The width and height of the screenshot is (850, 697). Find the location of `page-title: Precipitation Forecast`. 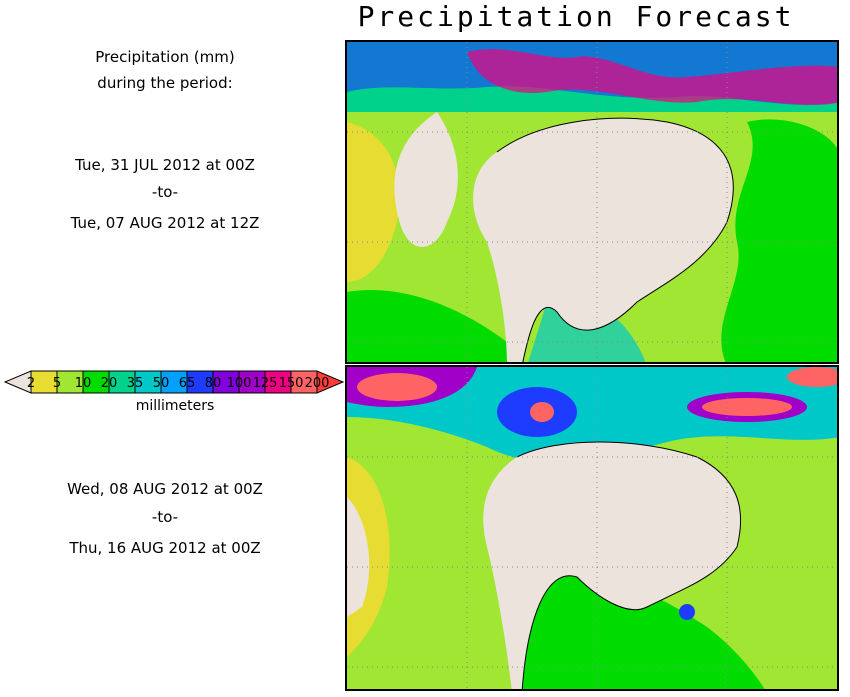

page-title: Precipitation Forecast is located at coordinates (576, 16).